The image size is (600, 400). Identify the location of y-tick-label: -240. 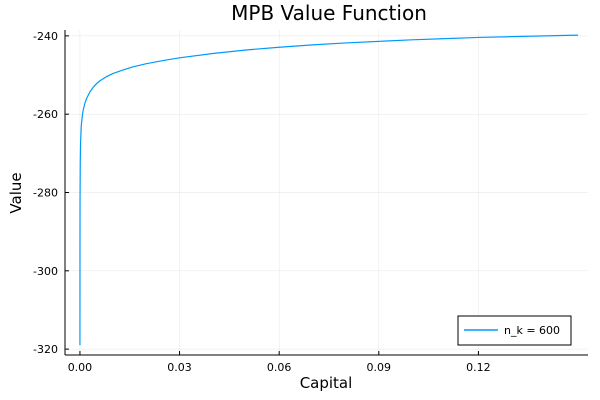
(45, 36).